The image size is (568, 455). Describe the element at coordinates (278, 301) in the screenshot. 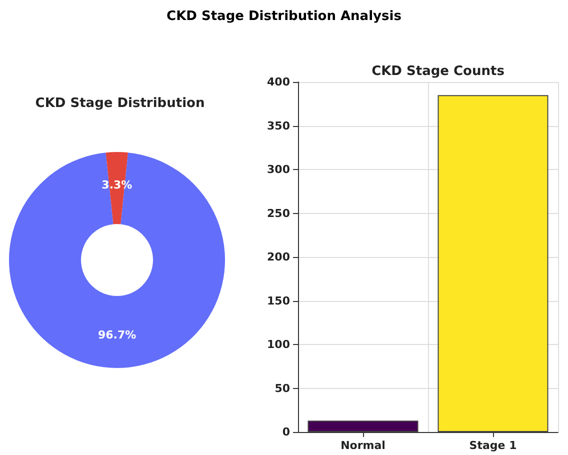

I see `y-tick-label: 150` at that location.